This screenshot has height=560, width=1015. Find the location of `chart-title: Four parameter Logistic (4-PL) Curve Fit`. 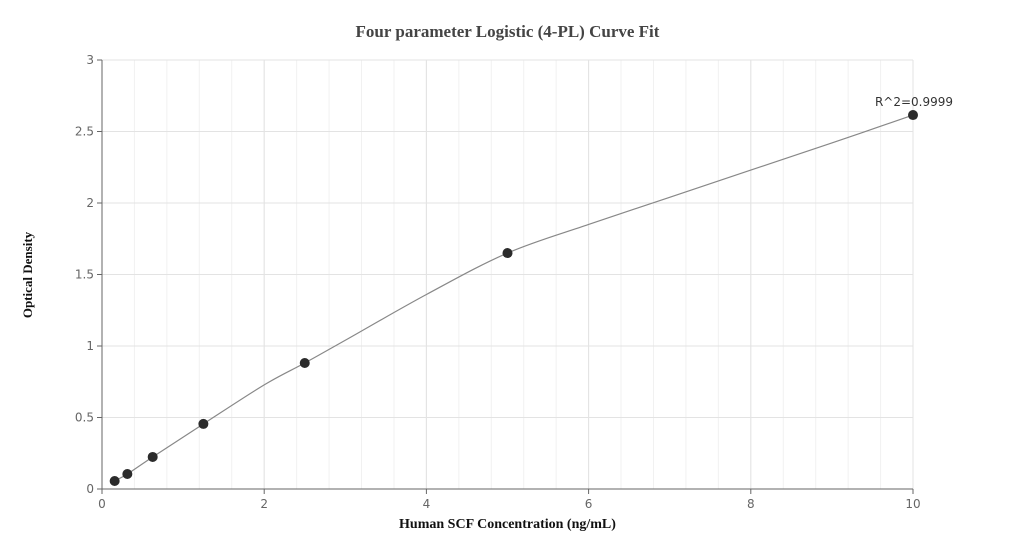

chart-title: Four parameter Logistic (4-PL) Curve Fit is located at coordinates (507, 31).